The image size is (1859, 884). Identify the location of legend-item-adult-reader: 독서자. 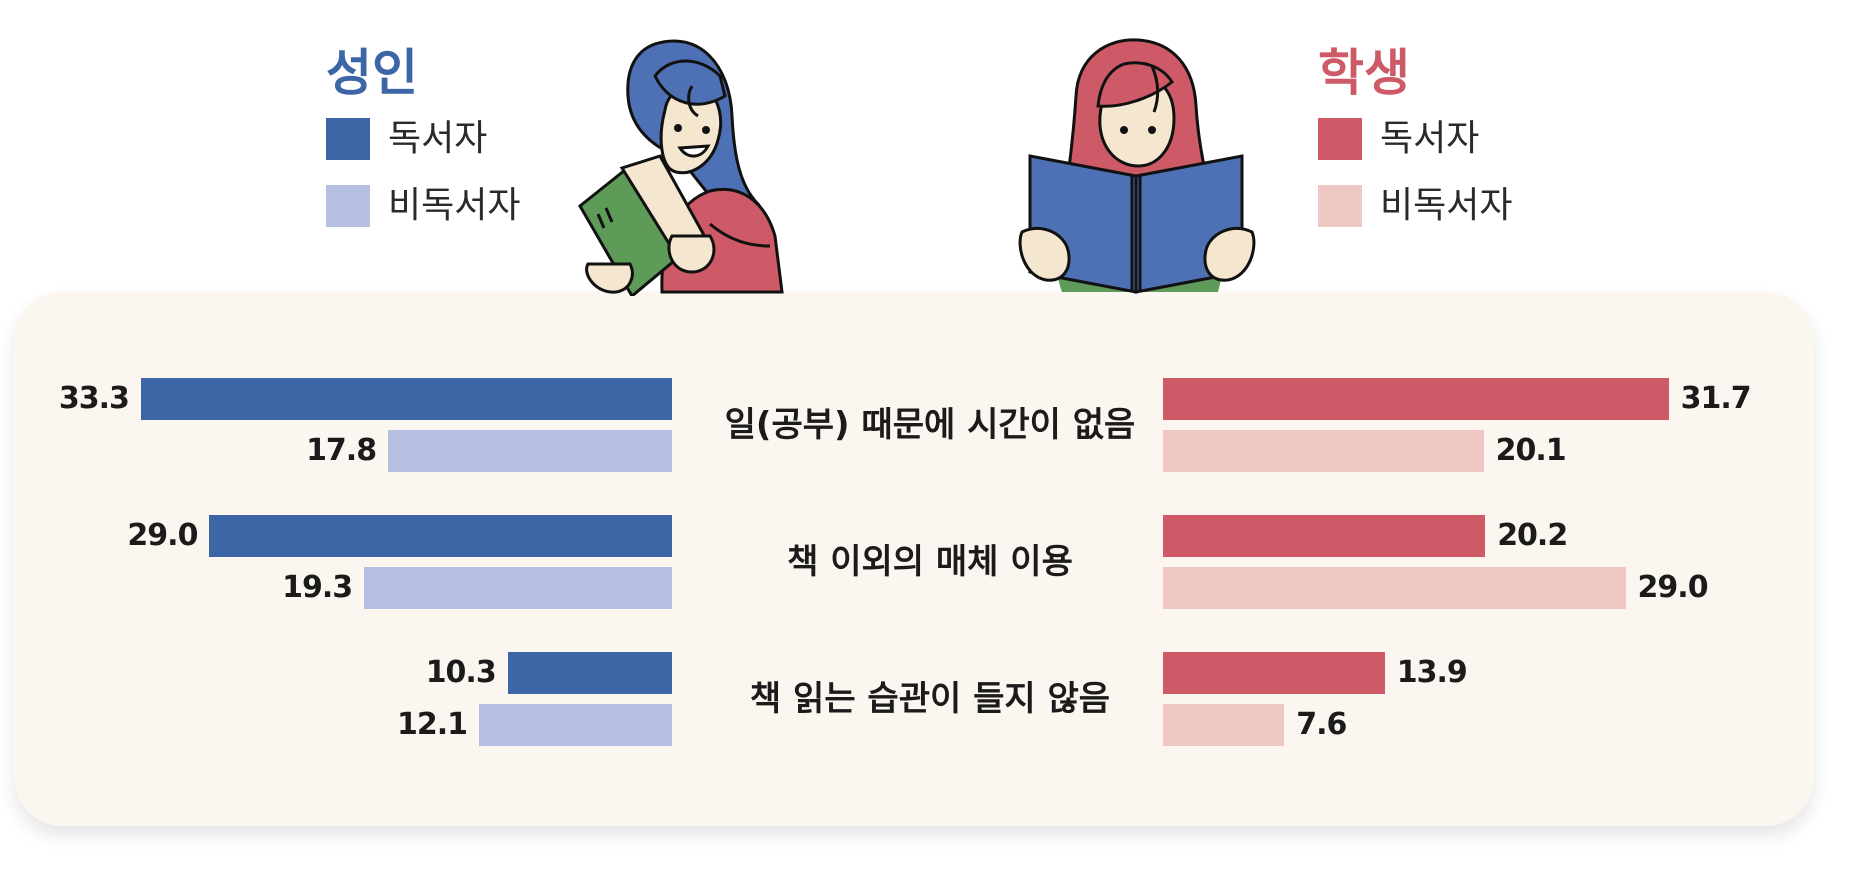
(406, 139).